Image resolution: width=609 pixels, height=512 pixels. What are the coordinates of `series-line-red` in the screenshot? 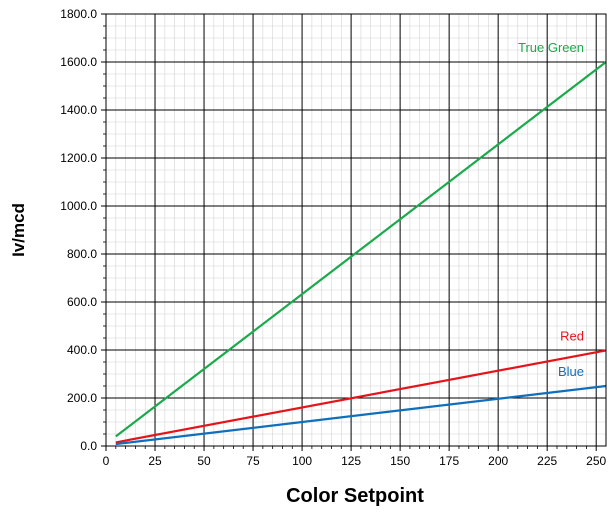 It's located at (361, 396).